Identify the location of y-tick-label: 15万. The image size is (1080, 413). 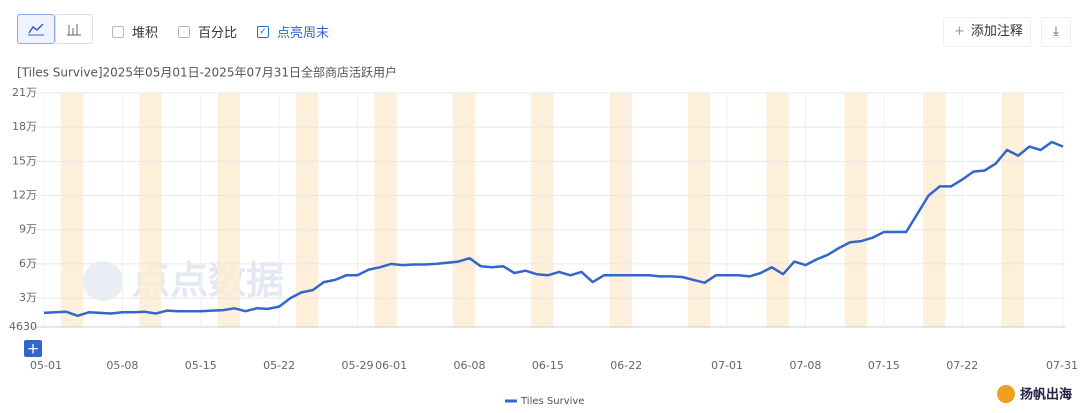
(24, 160).